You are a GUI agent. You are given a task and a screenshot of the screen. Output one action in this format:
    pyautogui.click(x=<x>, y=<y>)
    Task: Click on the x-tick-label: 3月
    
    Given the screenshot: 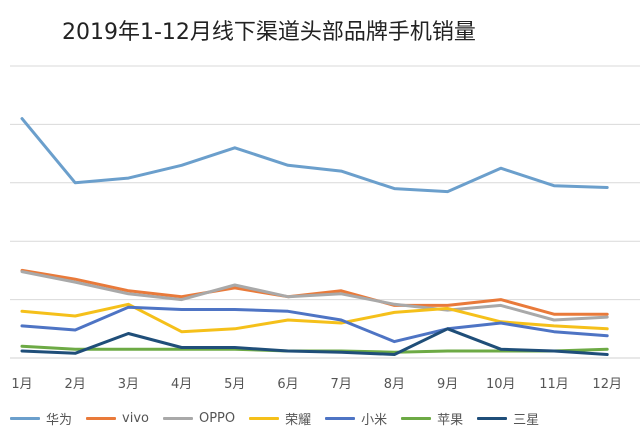 What is the action you would take?
    pyautogui.click(x=128, y=384)
    